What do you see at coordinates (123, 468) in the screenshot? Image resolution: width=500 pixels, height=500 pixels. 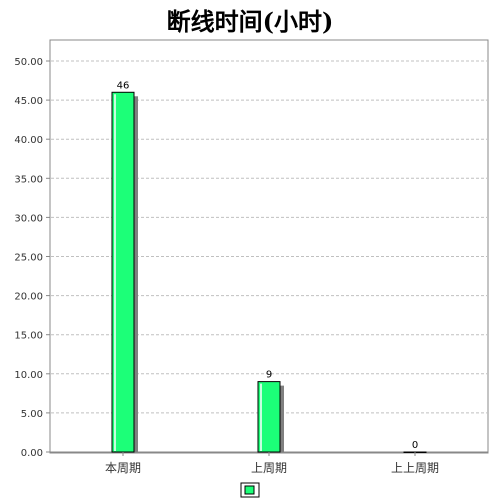 I see `category-label: 本周期` at bounding box center [123, 468].